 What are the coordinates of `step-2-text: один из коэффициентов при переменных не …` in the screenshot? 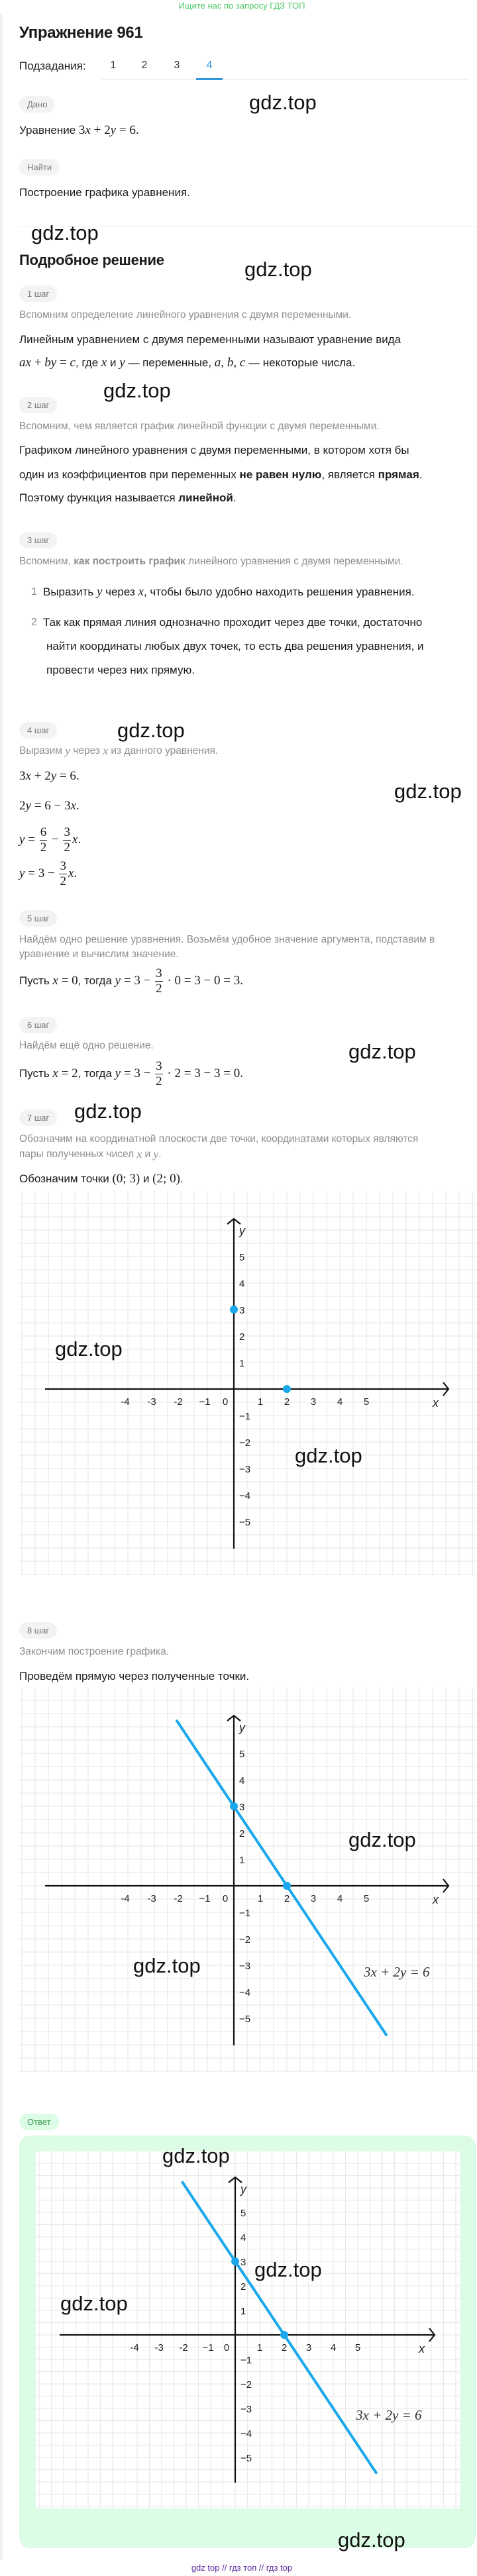 It's located at (220, 475).